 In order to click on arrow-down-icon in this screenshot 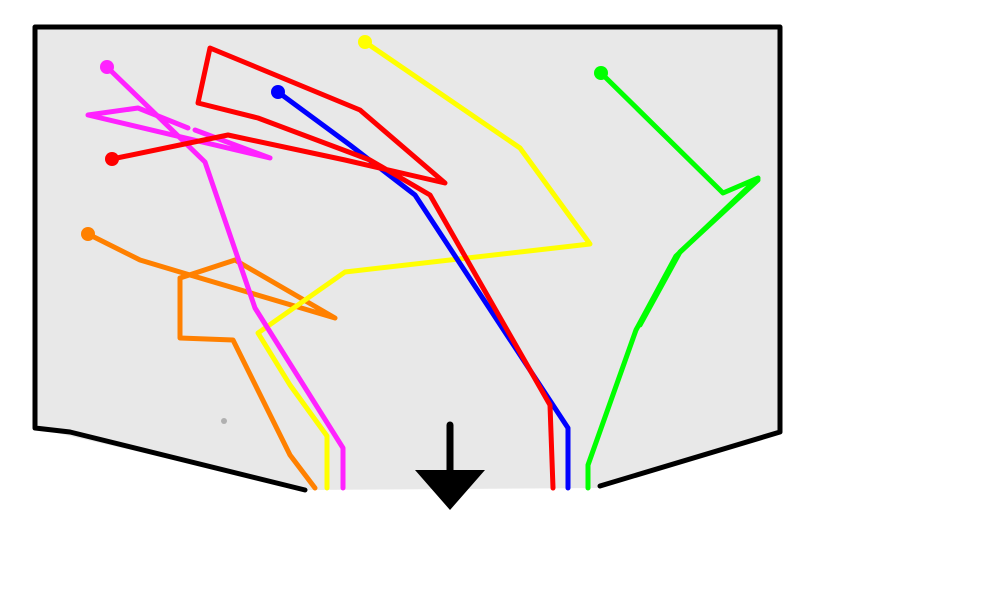, I will do `click(450, 465)`.